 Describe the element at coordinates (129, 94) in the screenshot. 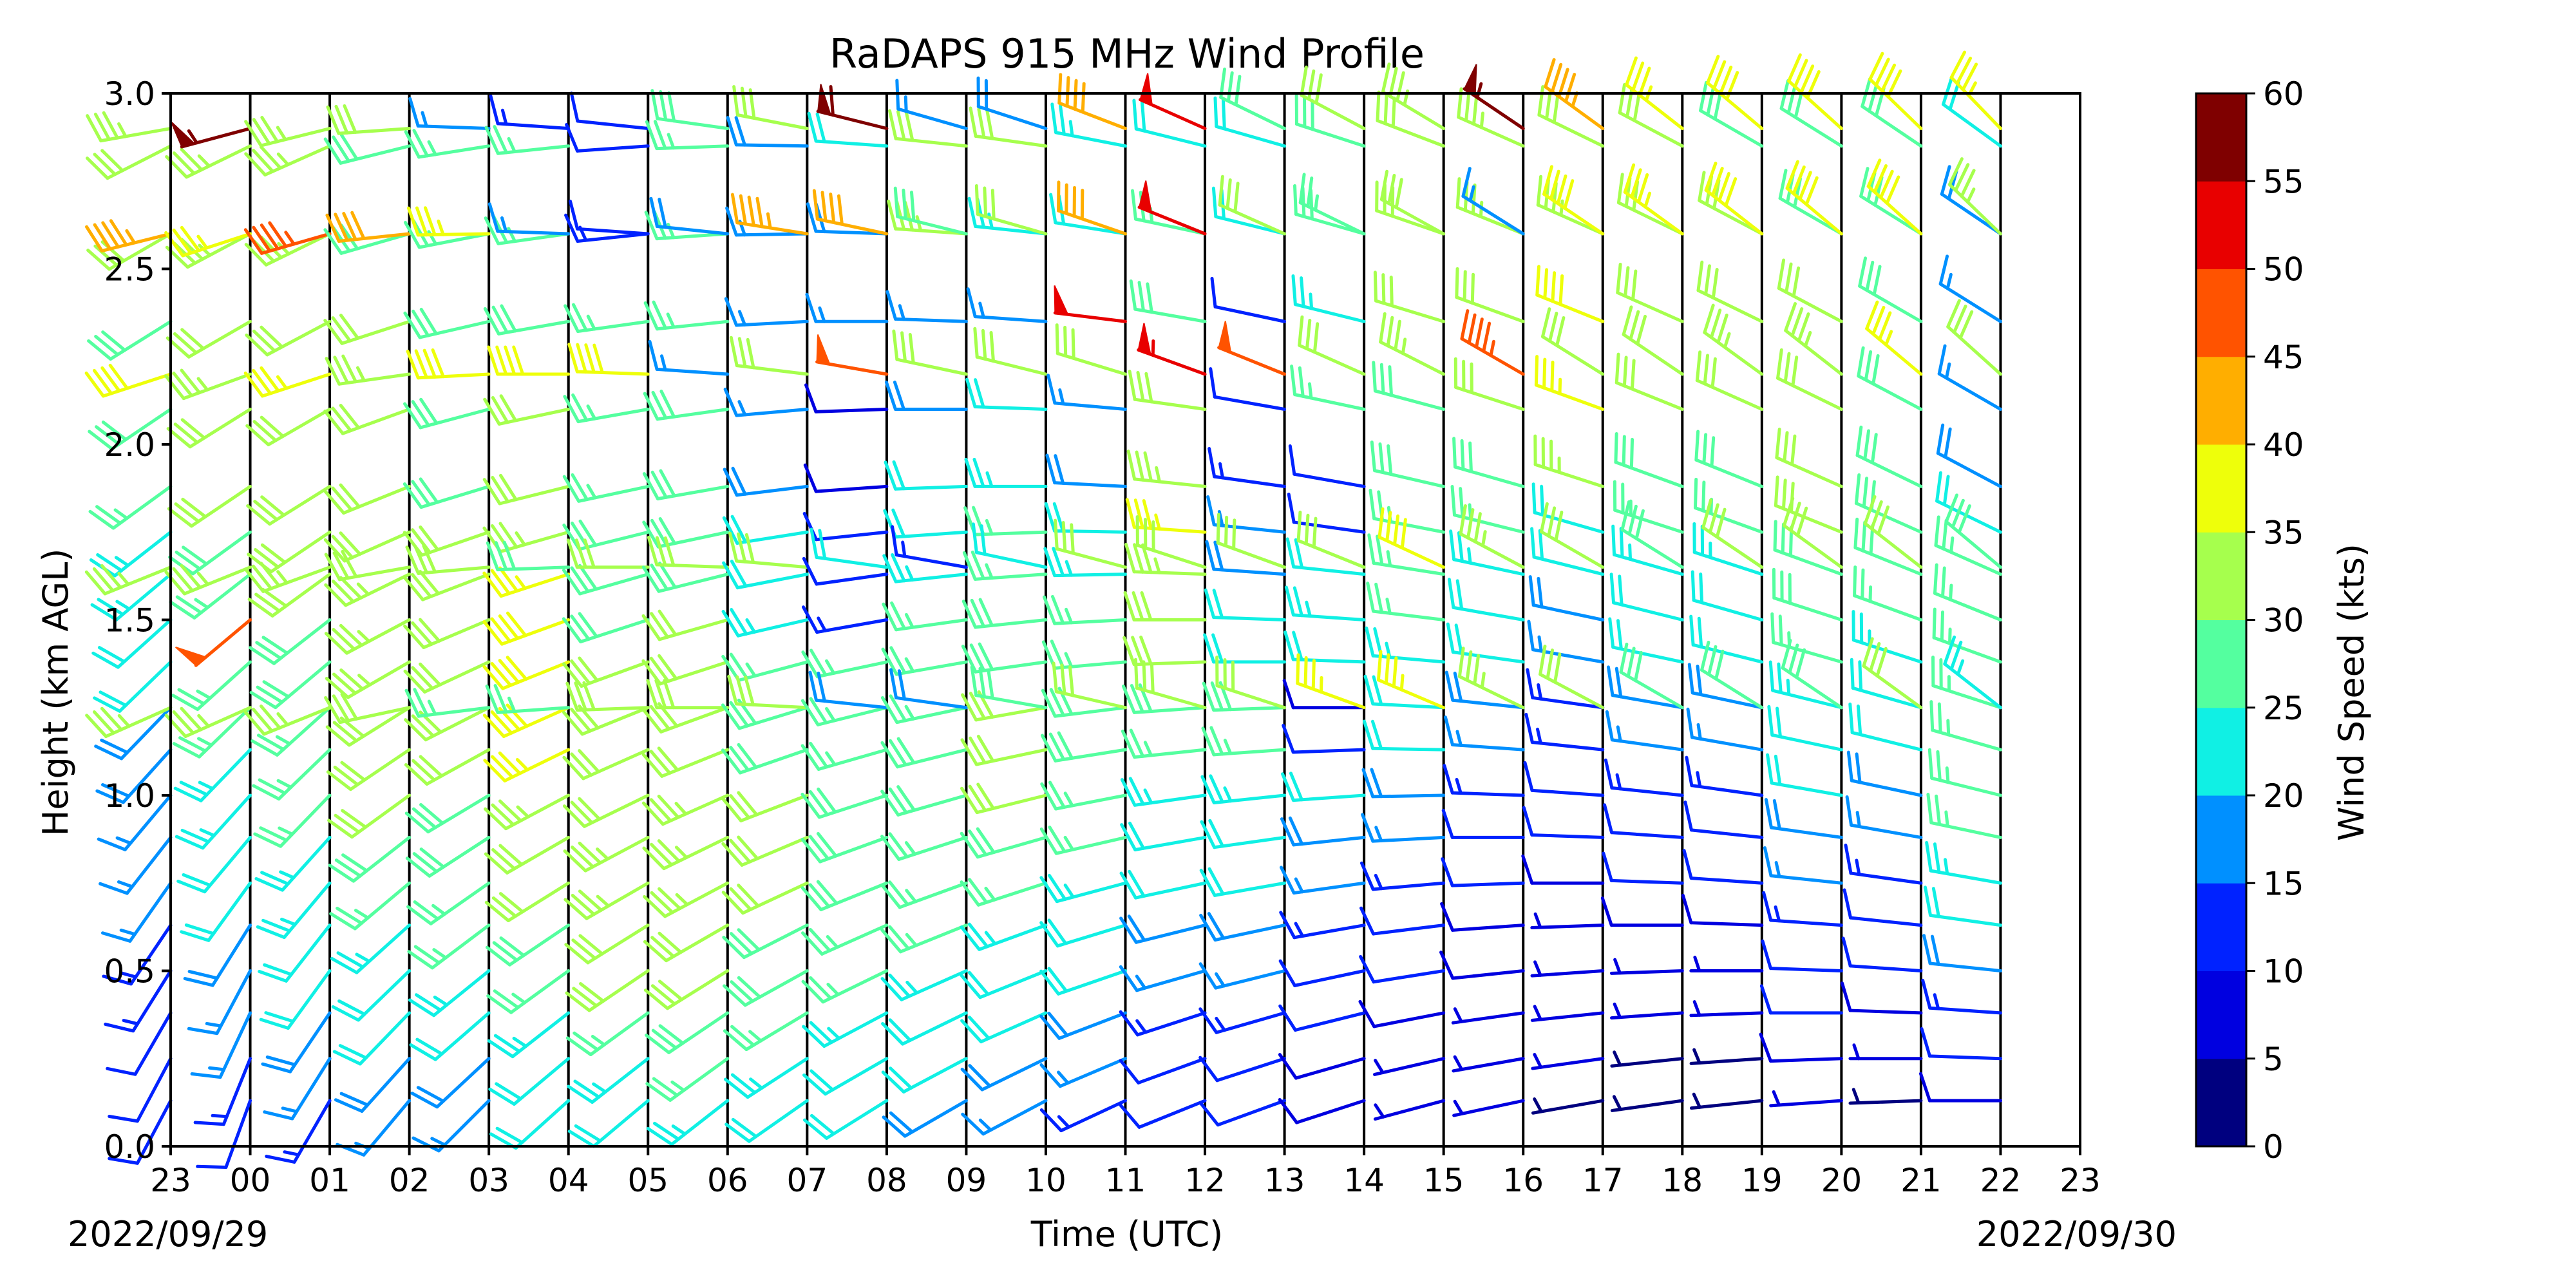

I see `y-tick-label: 3.0` at that location.